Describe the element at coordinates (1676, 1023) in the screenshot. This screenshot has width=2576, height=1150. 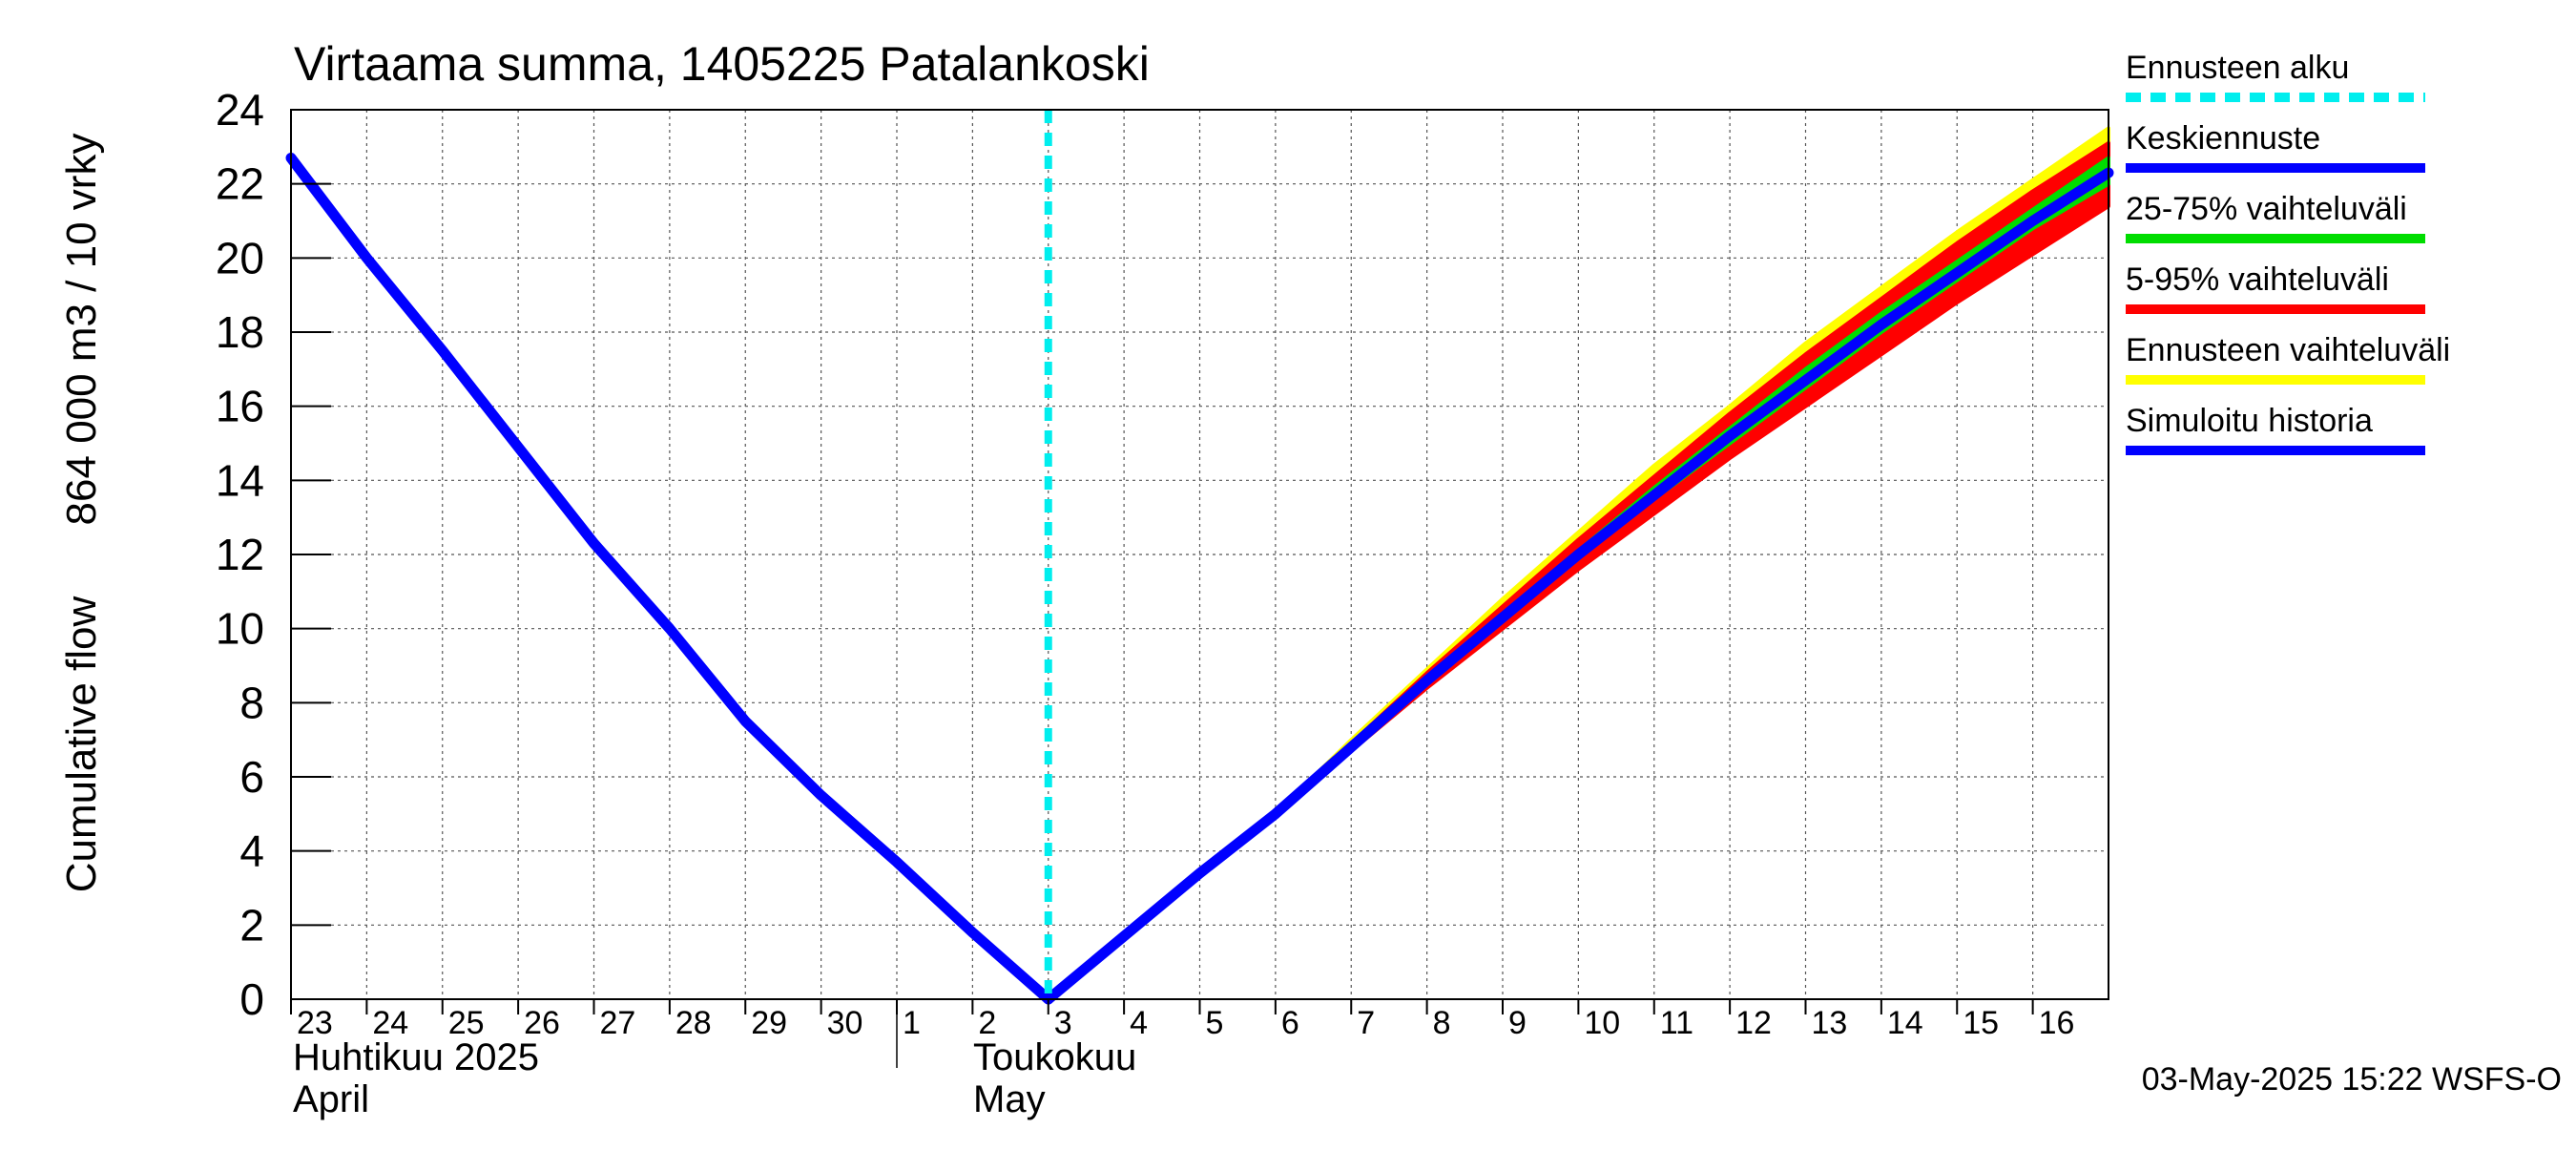
I see `x-tick-label: 11` at that location.